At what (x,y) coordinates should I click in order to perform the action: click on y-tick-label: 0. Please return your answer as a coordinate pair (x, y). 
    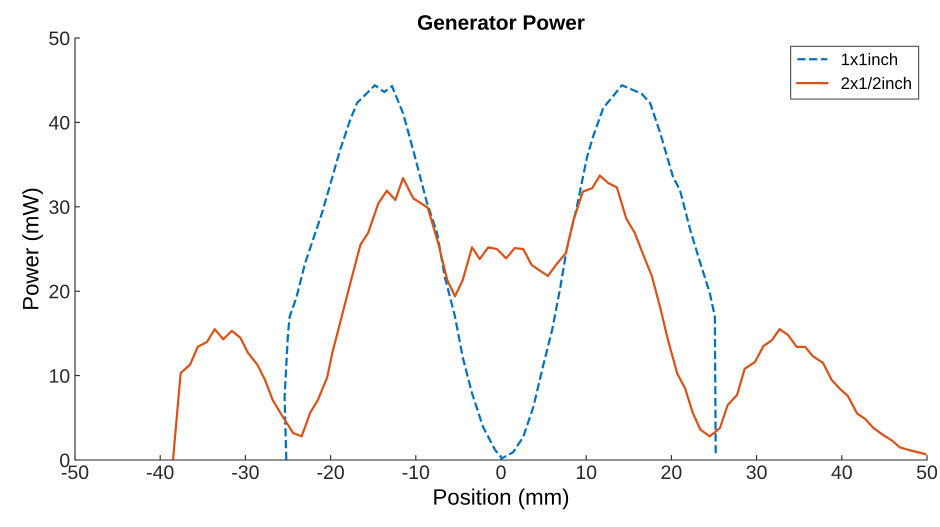
    Looking at the image, I should click on (65, 460).